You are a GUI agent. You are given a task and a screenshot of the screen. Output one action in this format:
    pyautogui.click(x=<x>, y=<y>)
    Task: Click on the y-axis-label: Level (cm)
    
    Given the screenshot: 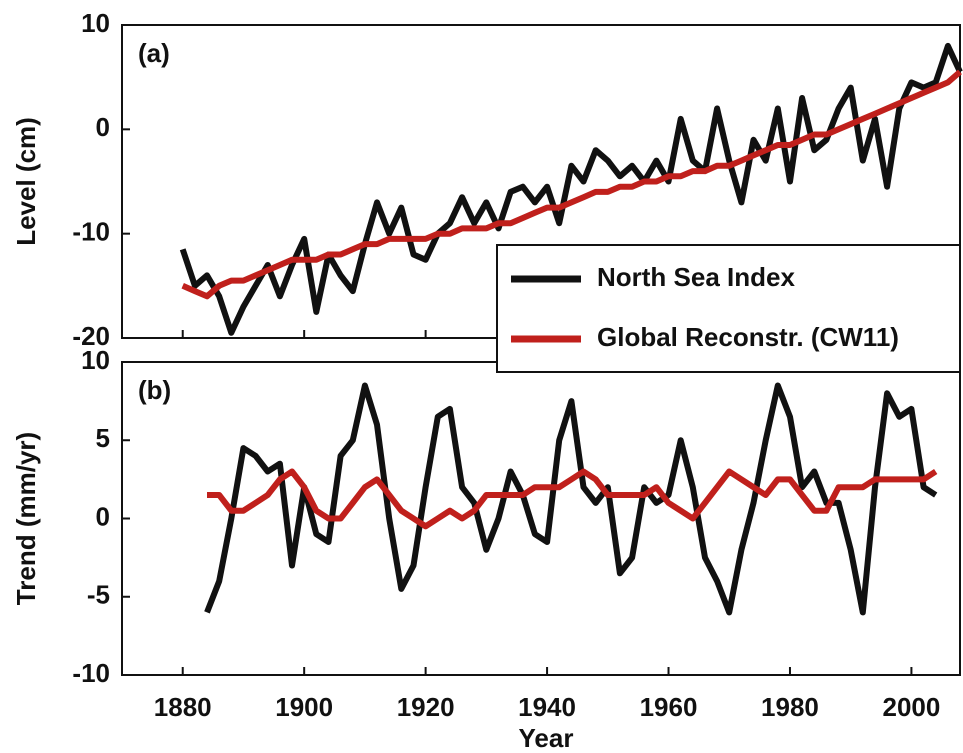 What is the action you would take?
    pyautogui.click(x=26, y=181)
    